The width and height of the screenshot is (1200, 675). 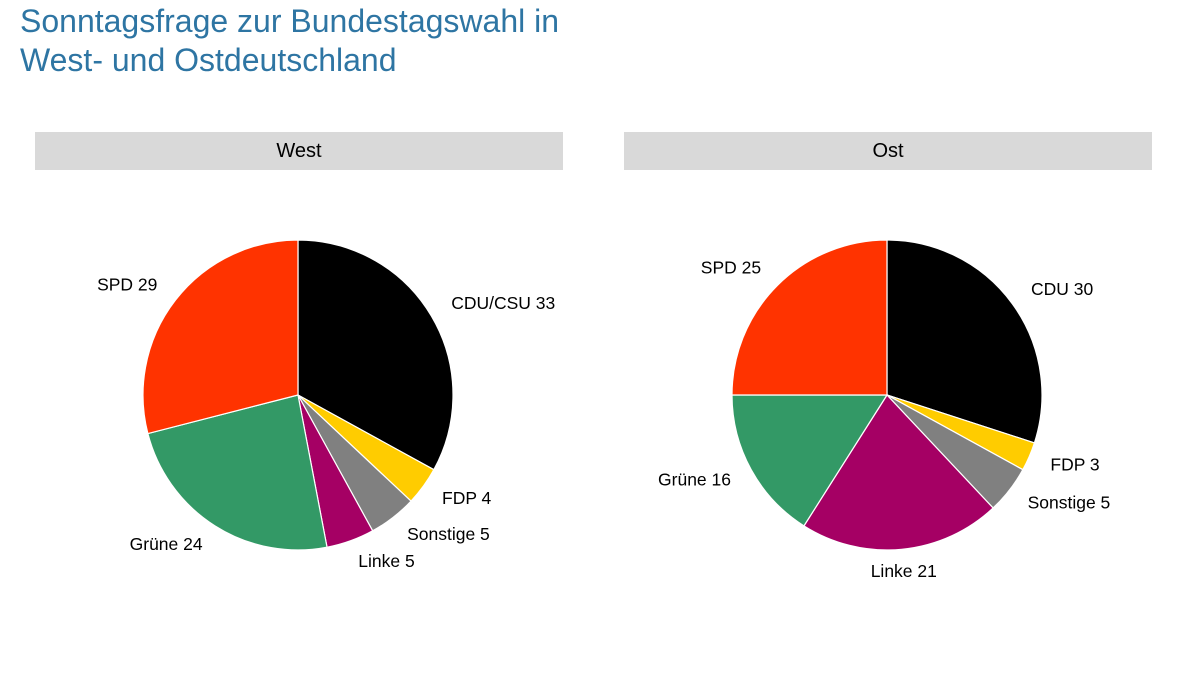 What do you see at coordinates (208, 60) in the screenshot?
I see `chart-title-line-2: West- und Ostdeutschland` at bounding box center [208, 60].